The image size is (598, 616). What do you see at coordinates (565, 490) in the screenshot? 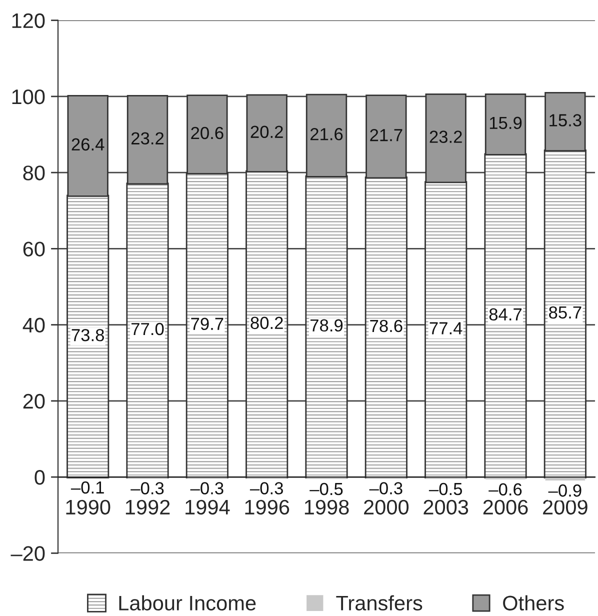
I see `data-label: –0.9` at bounding box center [565, 490].